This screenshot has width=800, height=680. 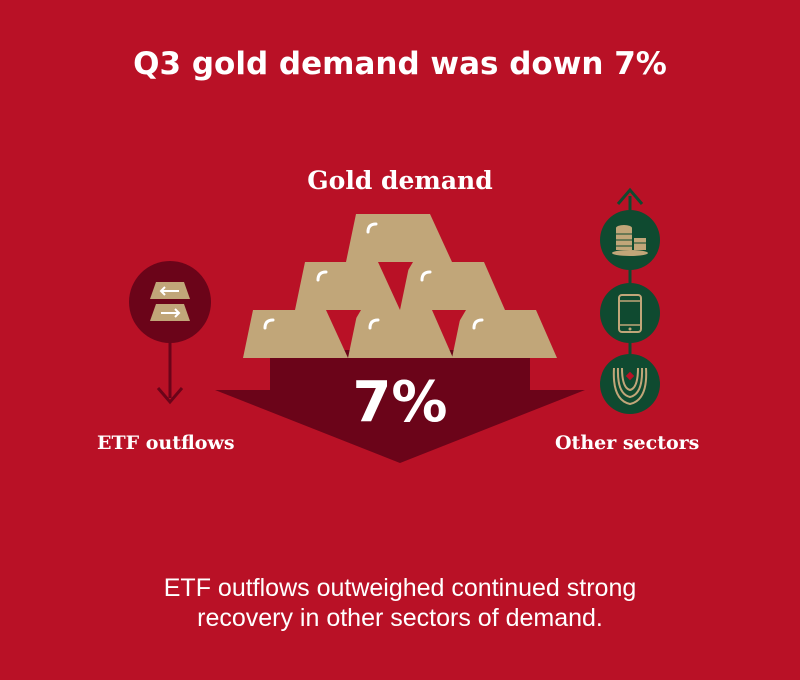 I want to click on arrow-down-icon, so click(x=170, y=396).